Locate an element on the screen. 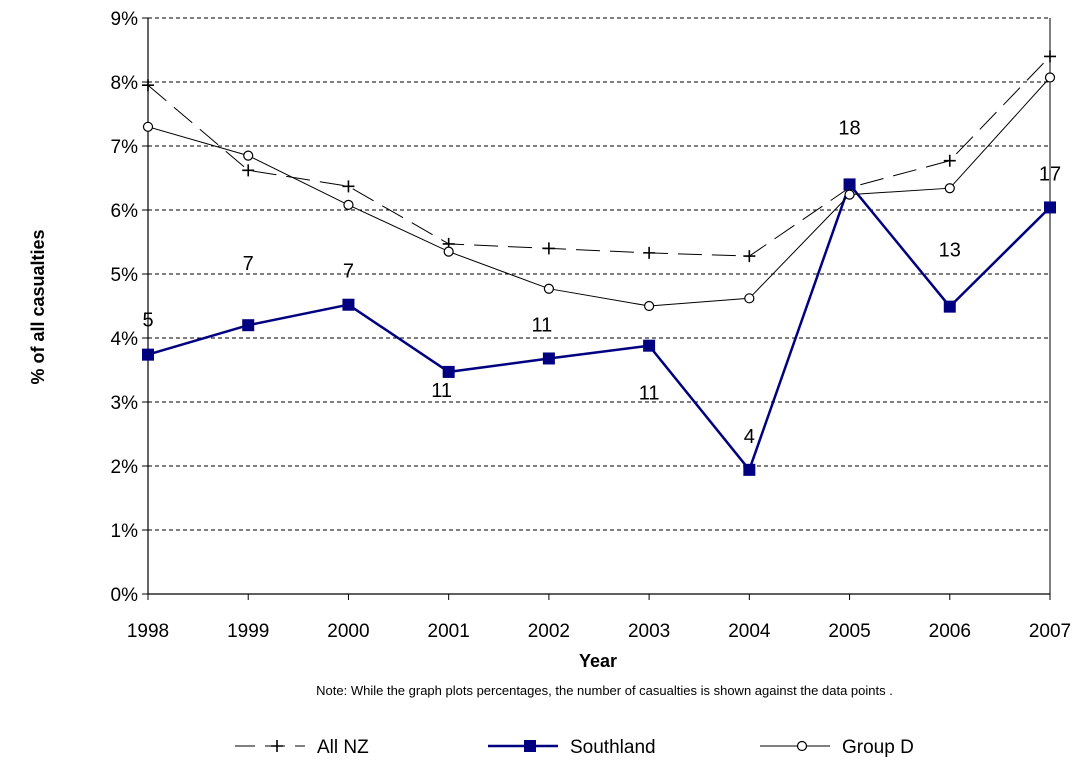  x-tick-label: 2001 is located at coordinates (449, 631).